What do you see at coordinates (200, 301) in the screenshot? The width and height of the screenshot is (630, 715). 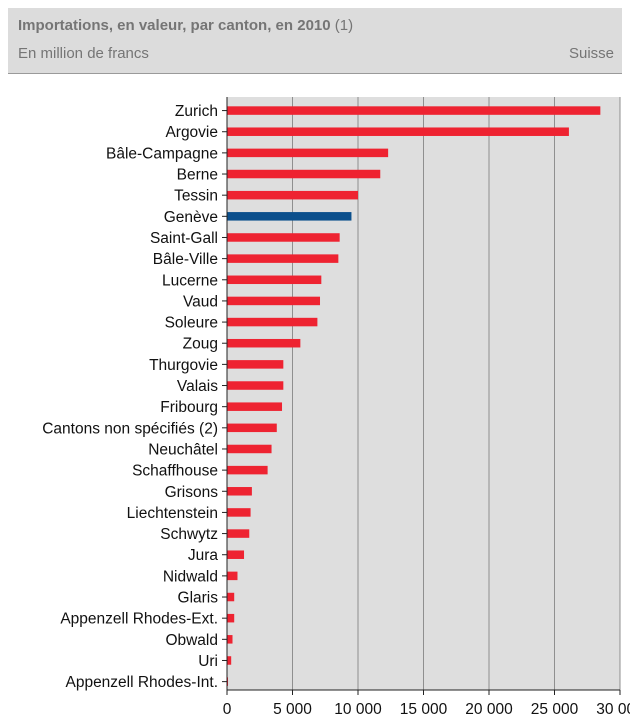 I see `category-label: Vaud` at bounding box center [200, 301].